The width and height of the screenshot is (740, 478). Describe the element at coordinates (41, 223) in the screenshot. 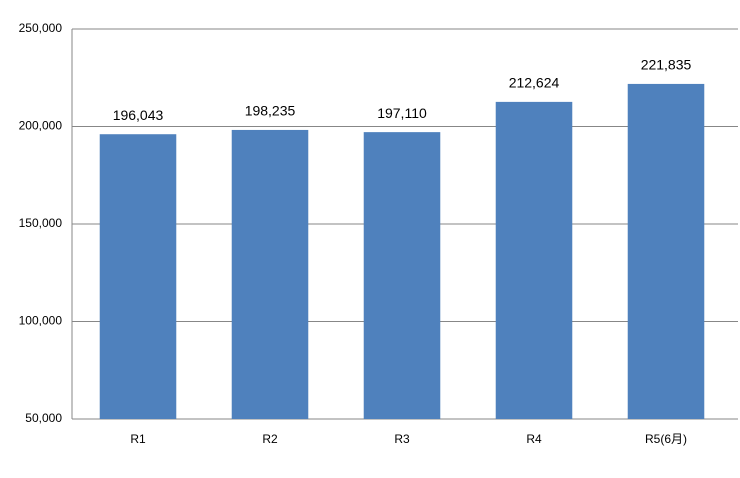

I see `y-tick-label: 150,000` at that location.